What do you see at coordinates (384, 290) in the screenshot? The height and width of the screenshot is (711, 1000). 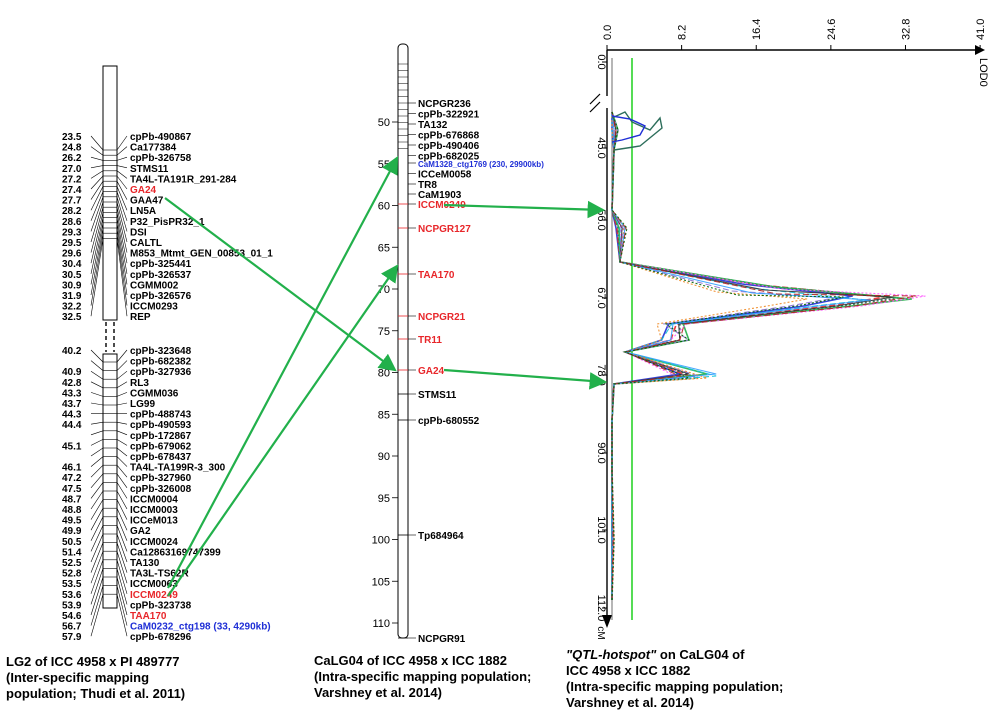 I see `axis-tick-label: 70` at bounding box center [384, 290].